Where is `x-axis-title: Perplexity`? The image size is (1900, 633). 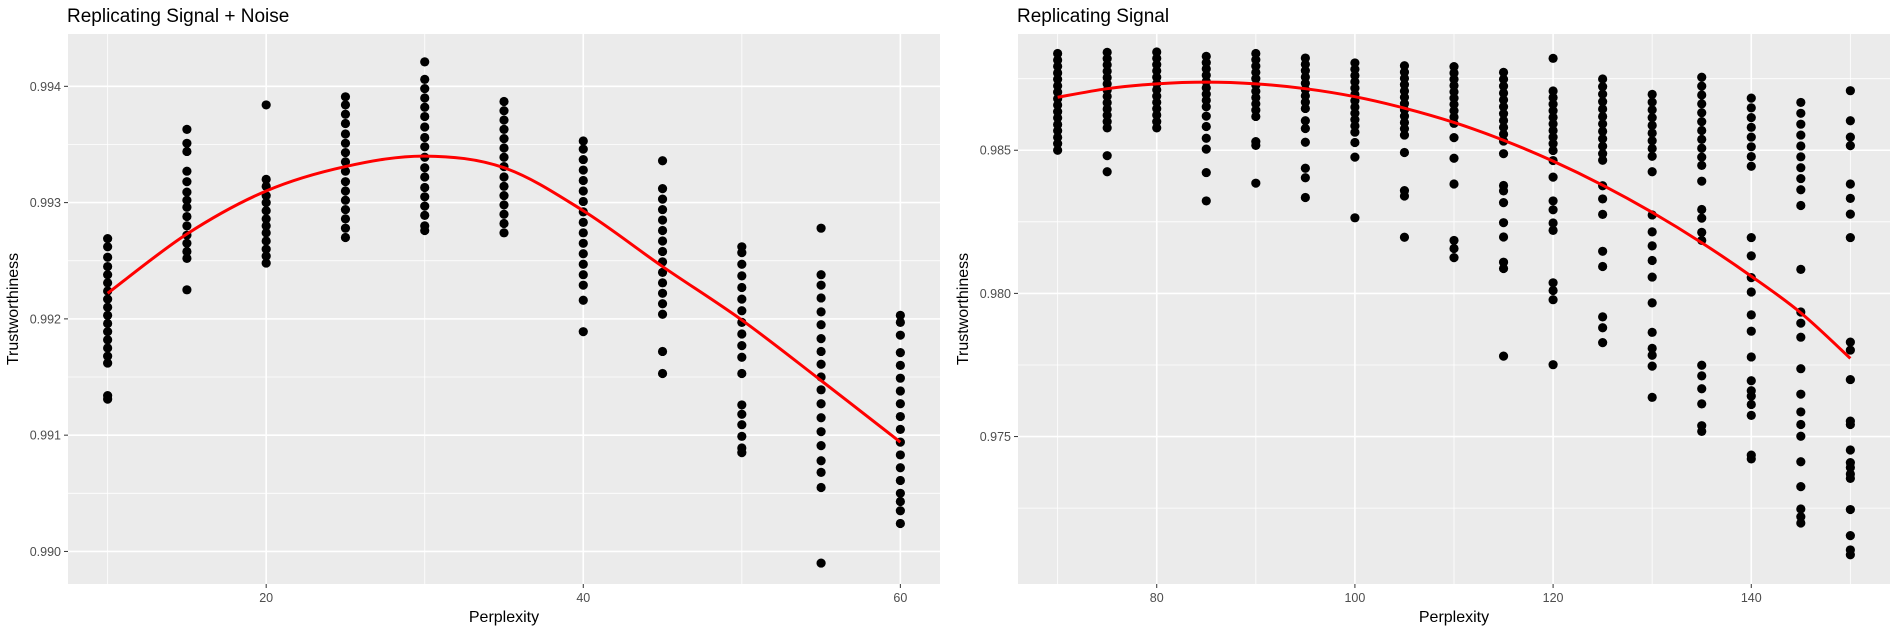 x-axis-title: Perplexity is located at coordinates (504, 617).